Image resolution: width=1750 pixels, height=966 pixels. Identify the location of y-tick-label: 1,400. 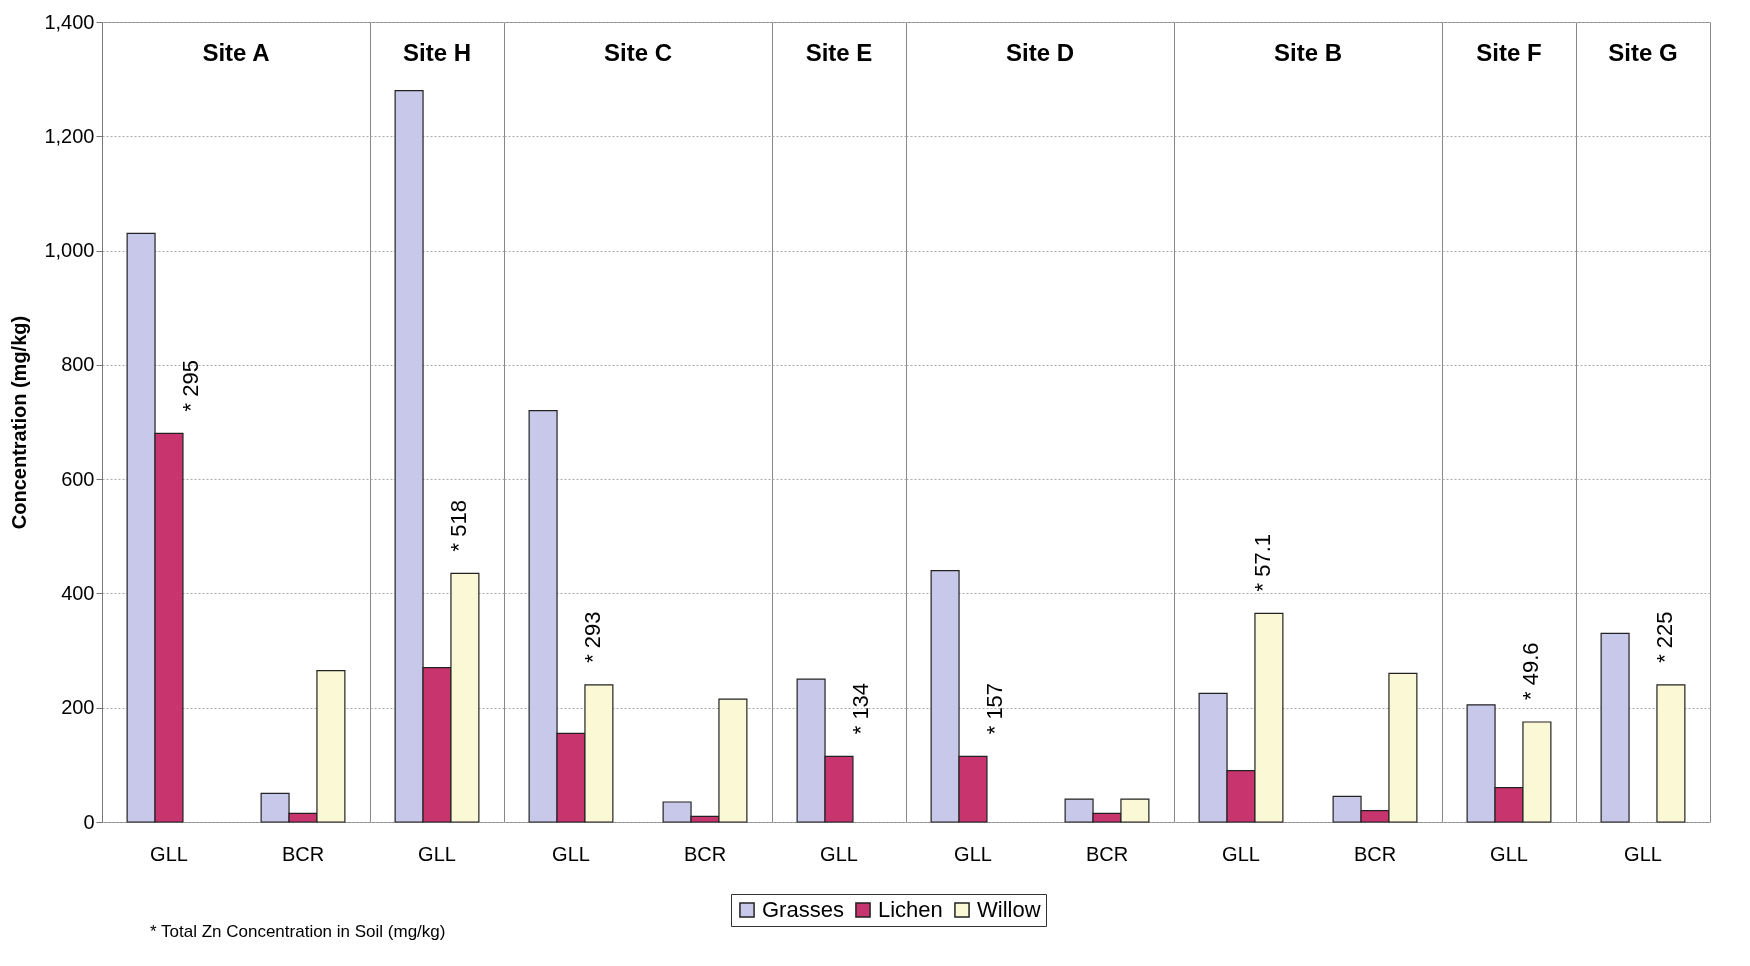
(69, 21).